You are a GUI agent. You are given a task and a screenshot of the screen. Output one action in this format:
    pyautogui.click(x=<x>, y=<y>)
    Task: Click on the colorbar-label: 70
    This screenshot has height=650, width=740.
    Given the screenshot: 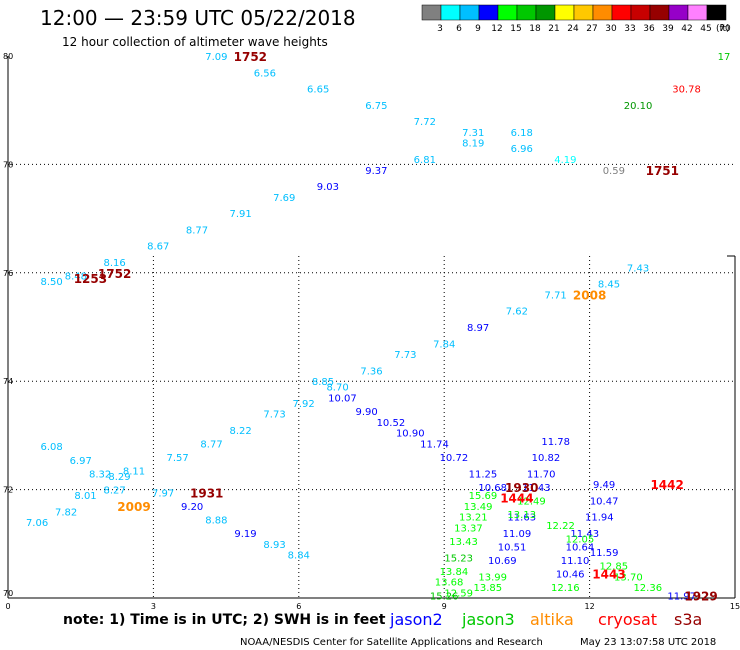 What is the action you would take?
    pyautogui.click(x=725, y=29)
    